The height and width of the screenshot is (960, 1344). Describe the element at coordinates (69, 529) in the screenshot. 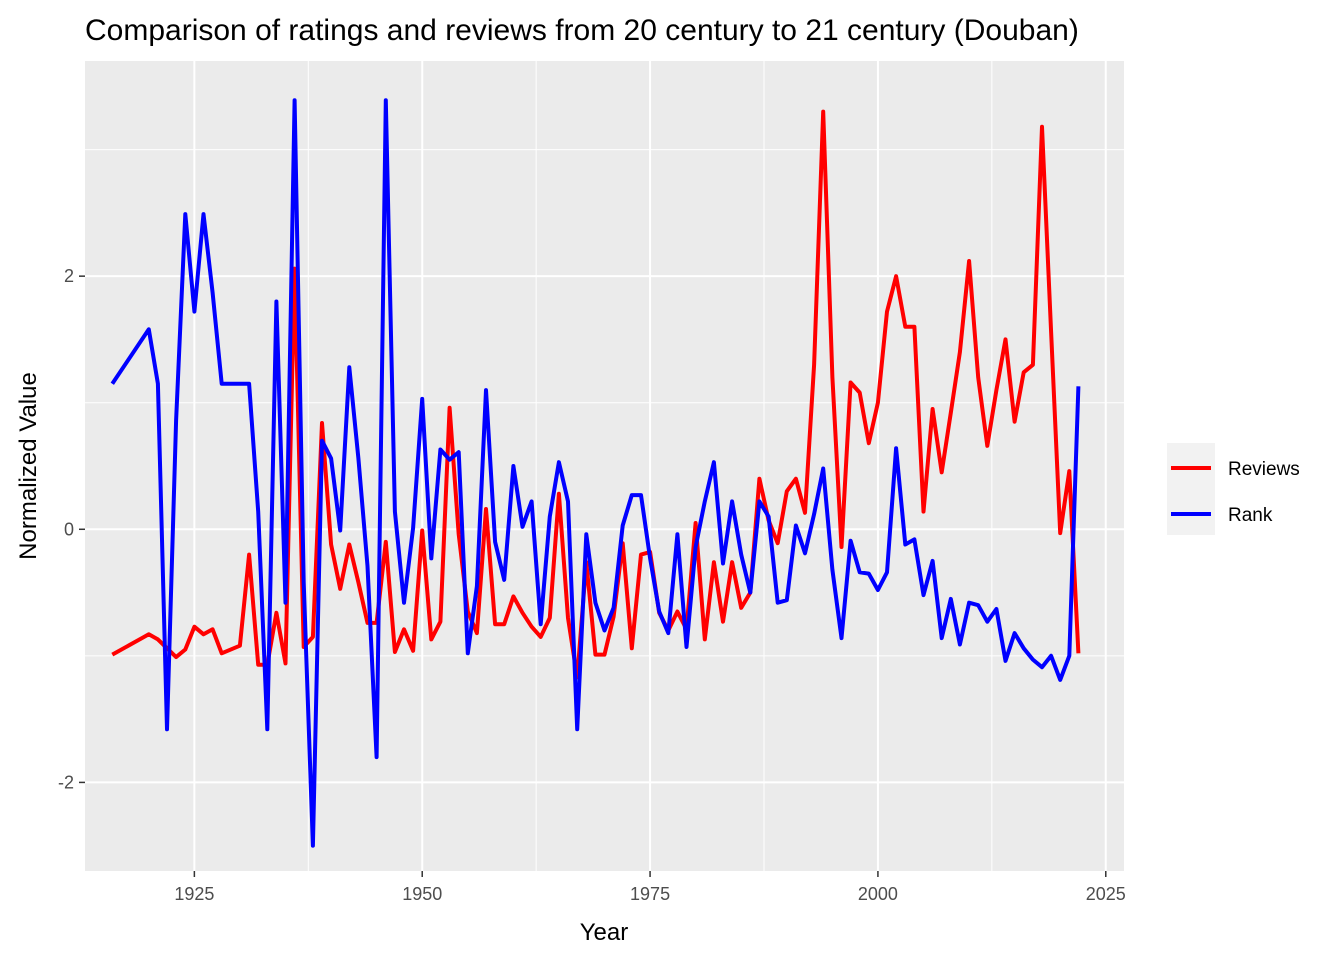

I see `y-tick-label: 0` at that location.